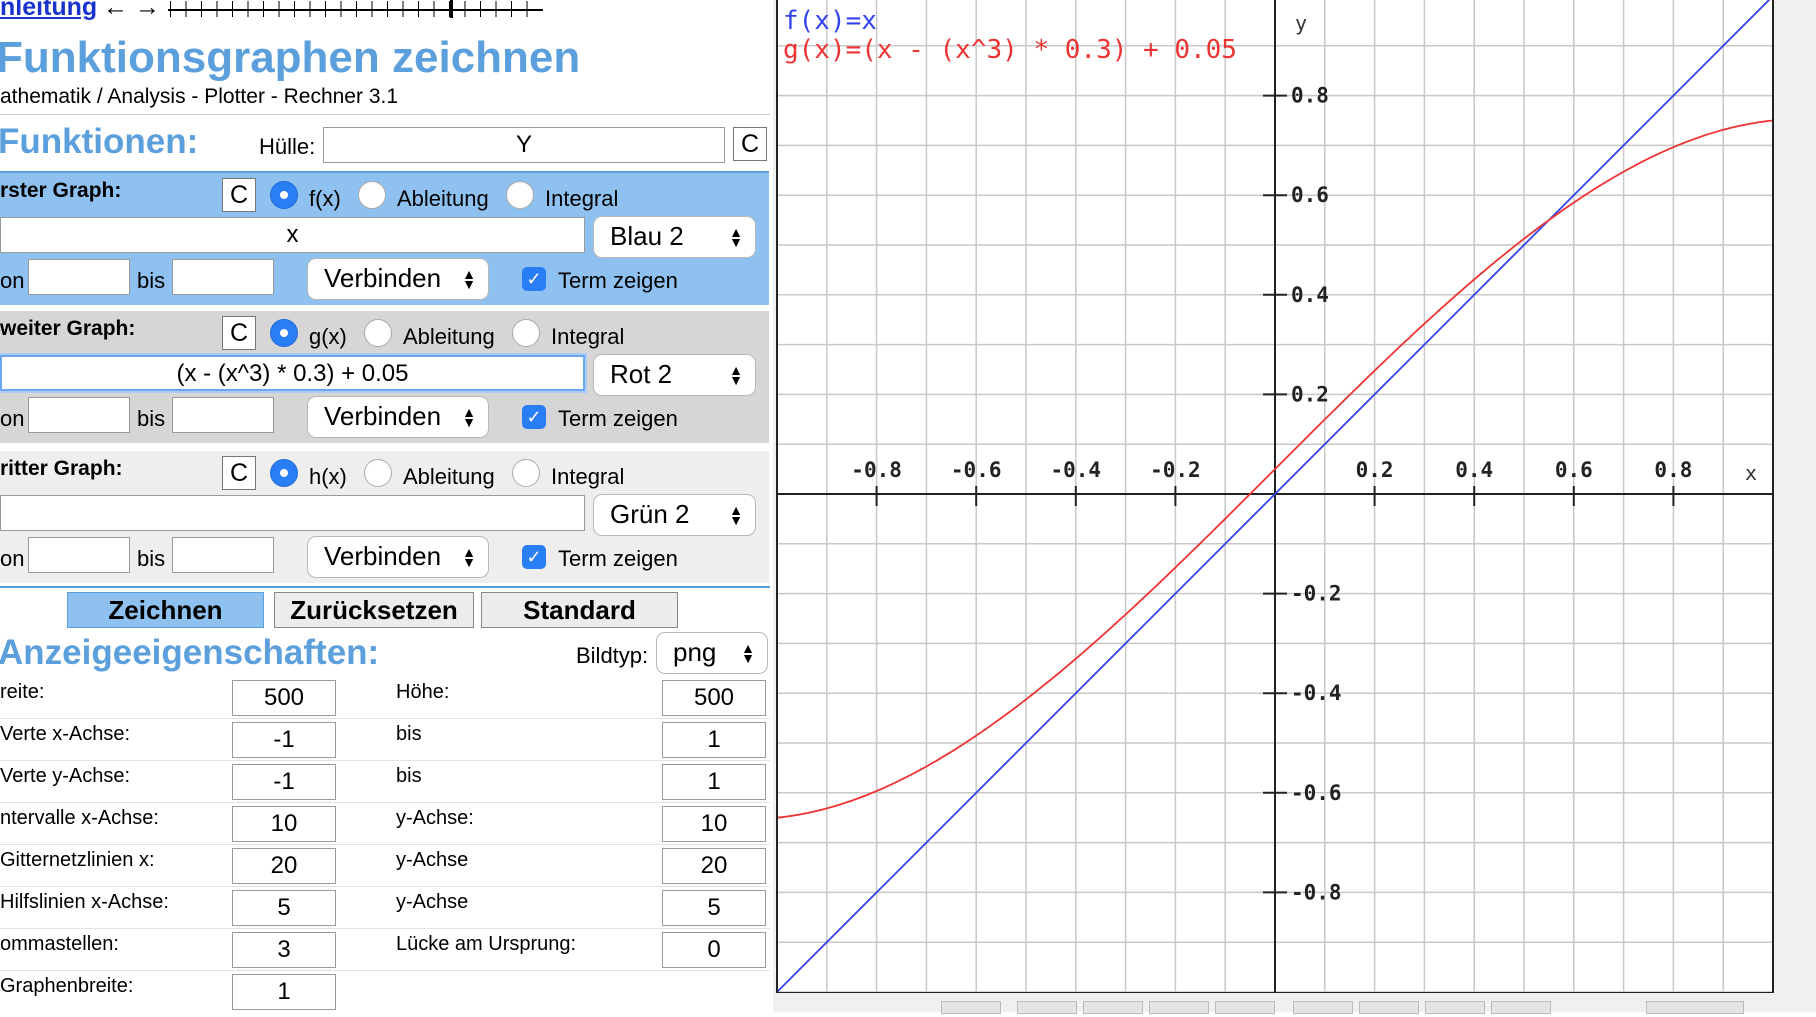 The height and width of the screenshot is (1017, 1816). What do you see at coordinates (1310, 394) in the screenshot?
I see `y-tick-label: 0.2` at bounding box center [1310, 394].